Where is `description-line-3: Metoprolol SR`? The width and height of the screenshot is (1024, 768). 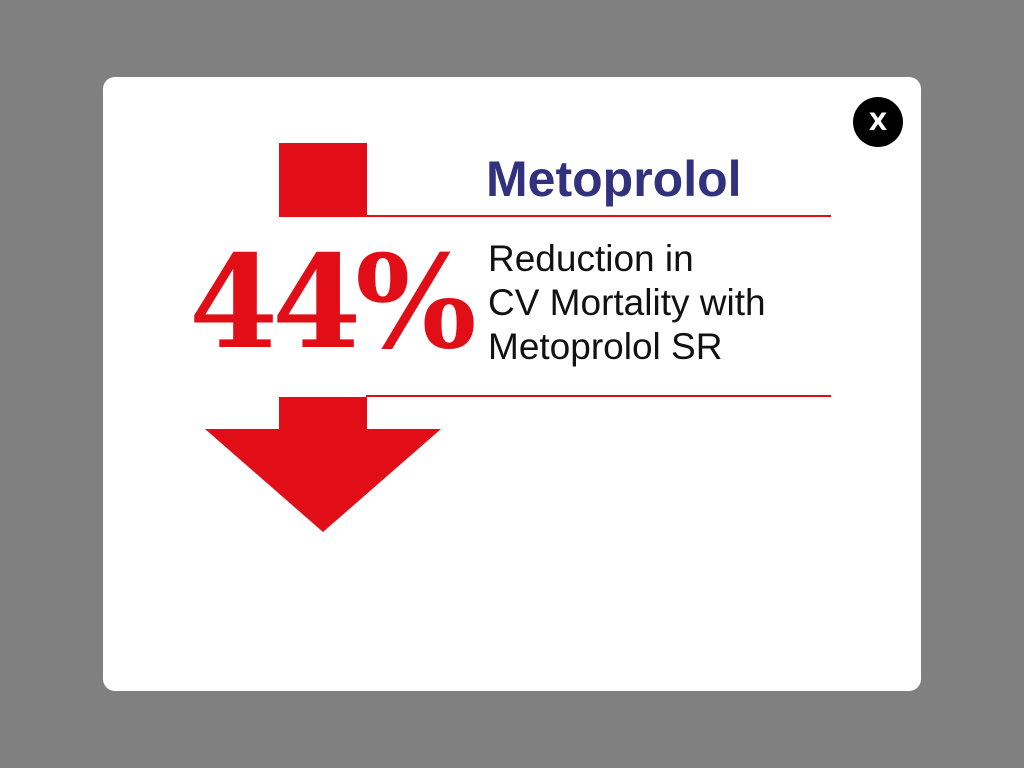 description-line-3: Metoprolol SR is located at coordinates (605, 346).